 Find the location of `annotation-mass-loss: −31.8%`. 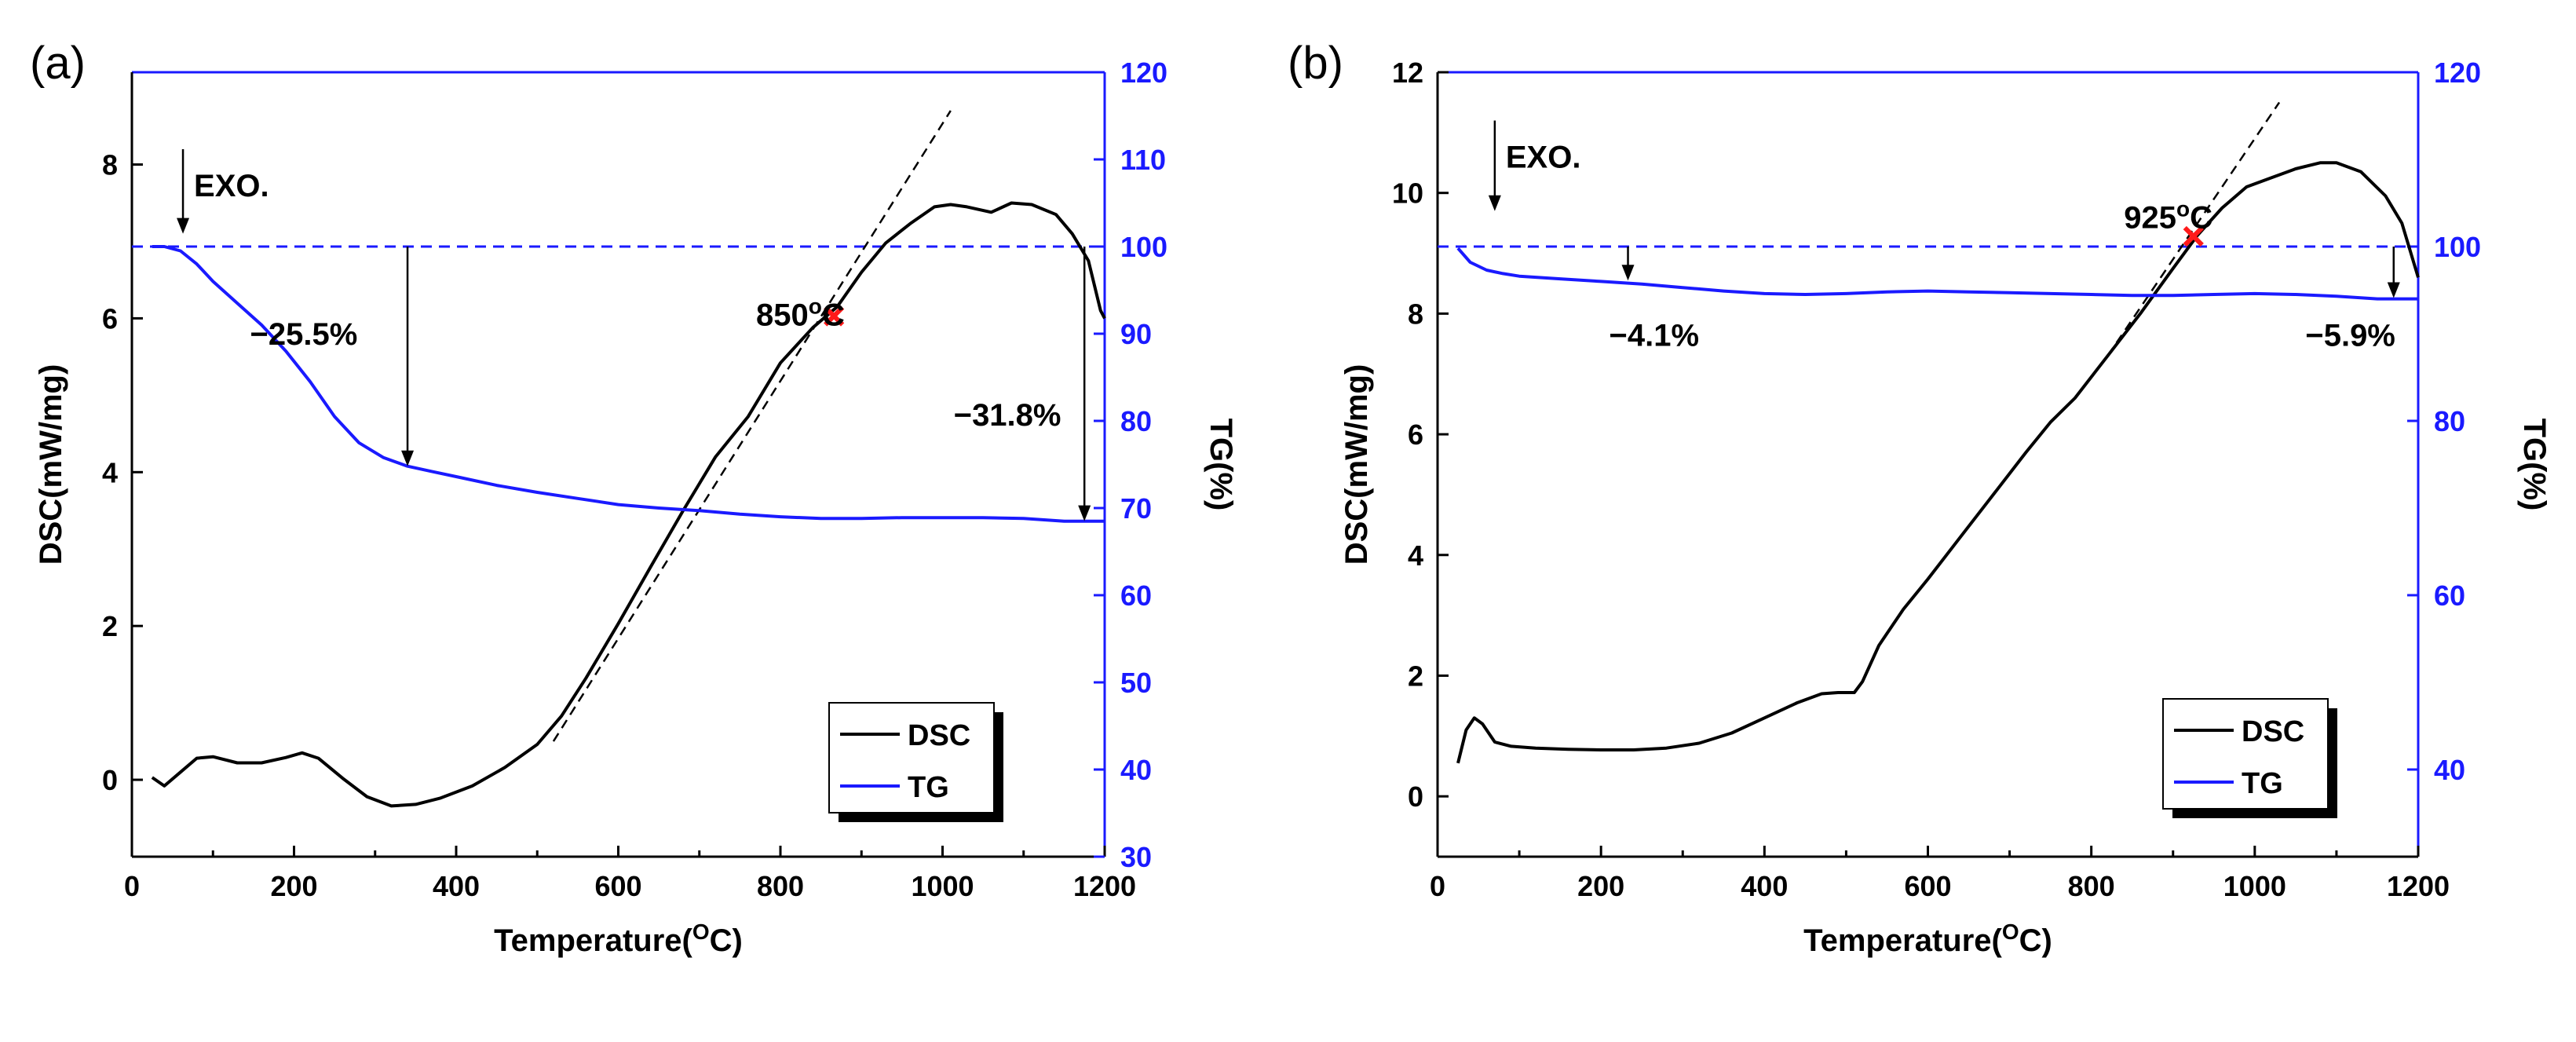

annotation-mass-loss: −31.8% is located at coordinates (1007, 415).